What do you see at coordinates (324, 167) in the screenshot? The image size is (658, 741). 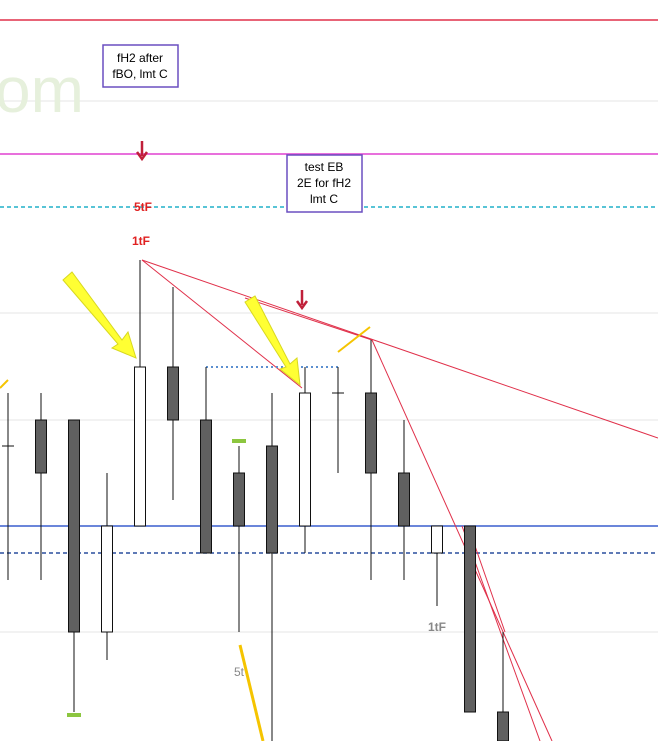 I see `annotation-text: test EB` at bounding box center [324, 167].